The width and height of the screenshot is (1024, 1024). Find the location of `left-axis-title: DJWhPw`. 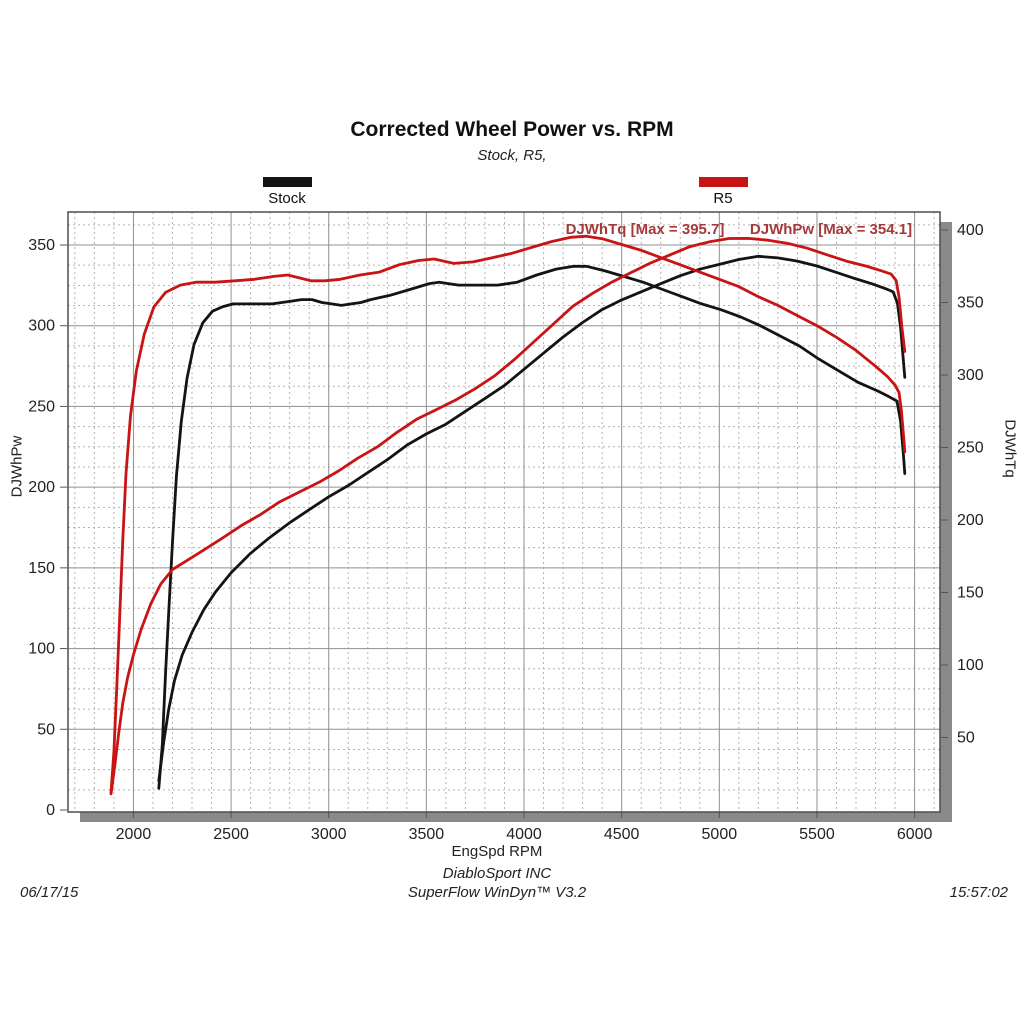

left-axis-title: DJWhPw is located at coordinates (17, 466).